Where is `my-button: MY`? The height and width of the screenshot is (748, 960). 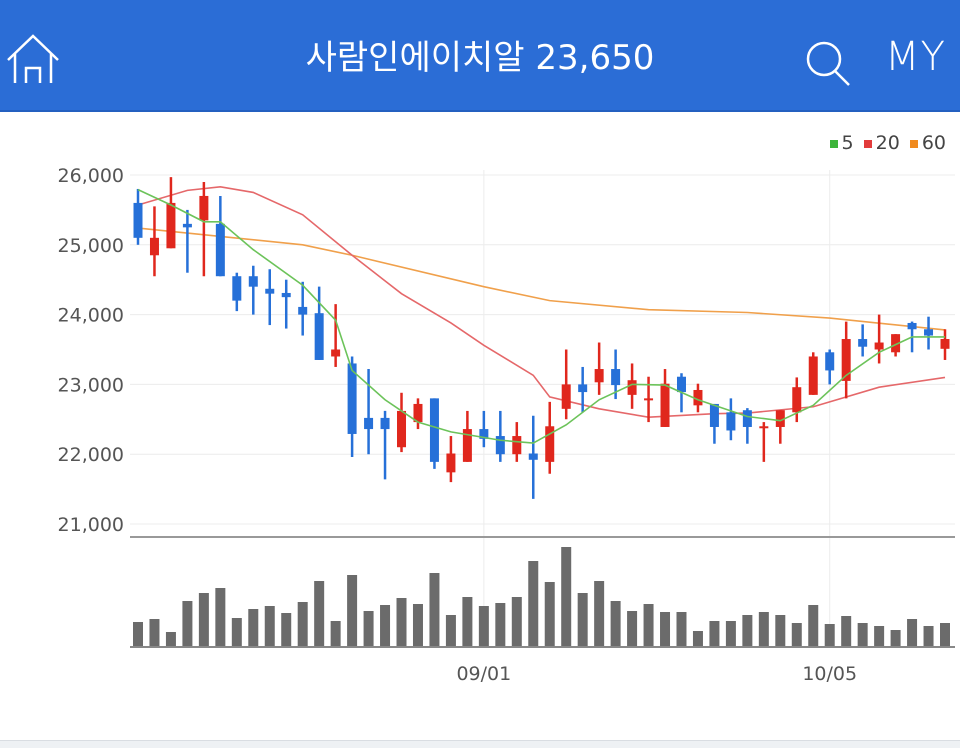 my-button: MY is located at coordinates (915, 57).